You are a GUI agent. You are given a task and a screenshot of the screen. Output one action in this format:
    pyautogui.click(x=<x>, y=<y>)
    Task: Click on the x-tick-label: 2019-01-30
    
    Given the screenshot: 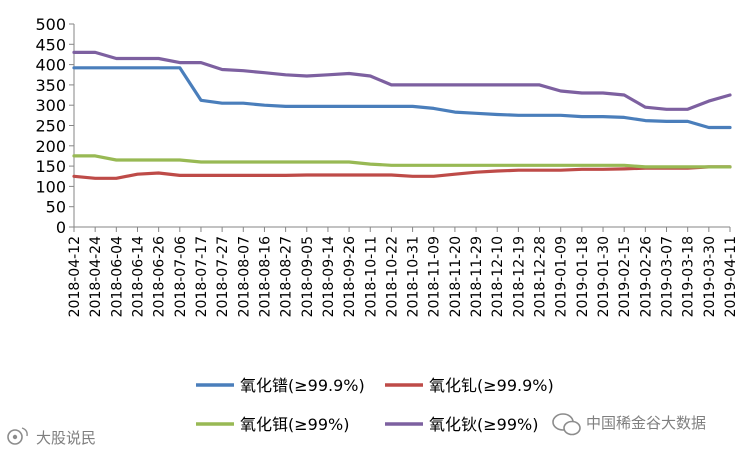 What is the action you would take?
    pyautogui.click(x=604, y=276)
    